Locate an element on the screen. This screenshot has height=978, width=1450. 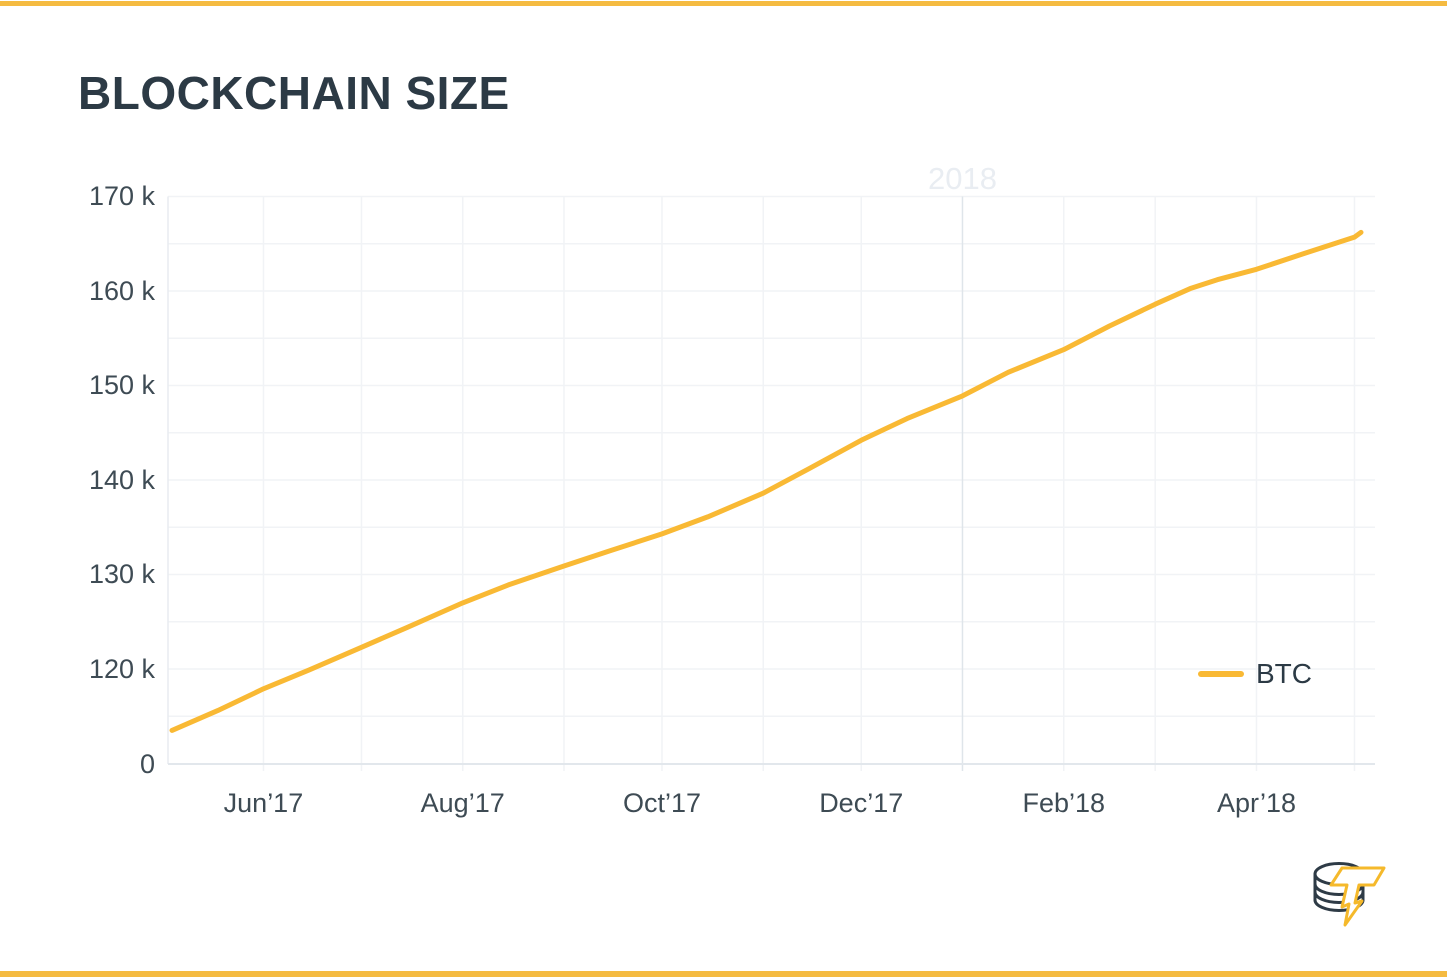
x-axis-tick-label: Aug’17 is located at coordinates (462, 803).